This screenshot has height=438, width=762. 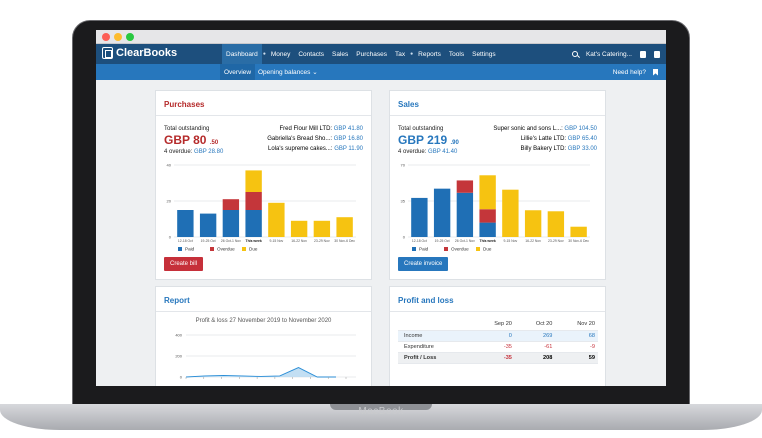 What do you see at coordinates (107, 53) in the screenshot?
I see `logo-icon` at bounding box center [107, 53].